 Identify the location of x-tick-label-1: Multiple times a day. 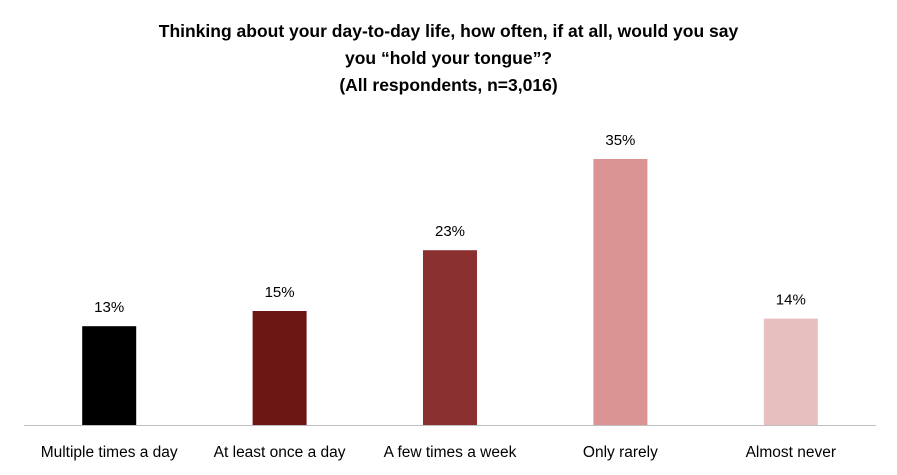
(109, 452).